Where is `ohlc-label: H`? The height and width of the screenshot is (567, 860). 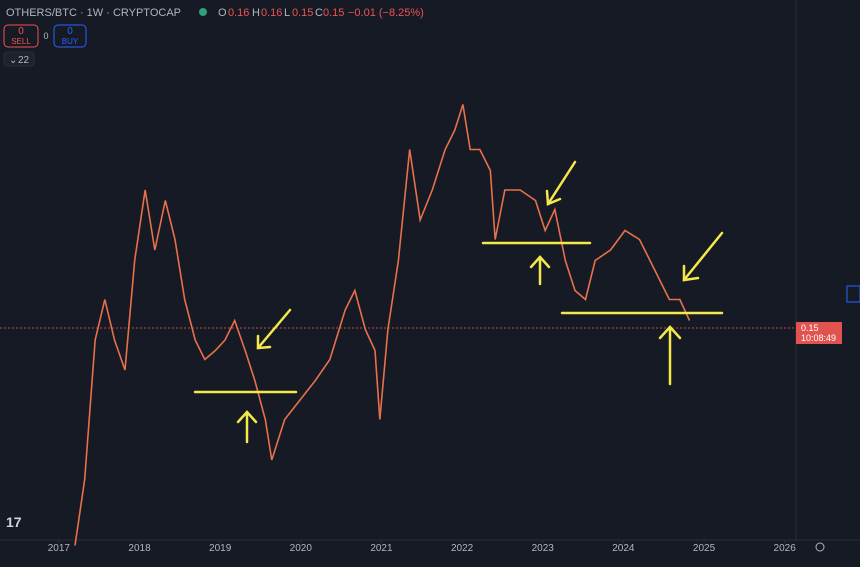 ohlc-label: H is located at coordinates (256, 13).